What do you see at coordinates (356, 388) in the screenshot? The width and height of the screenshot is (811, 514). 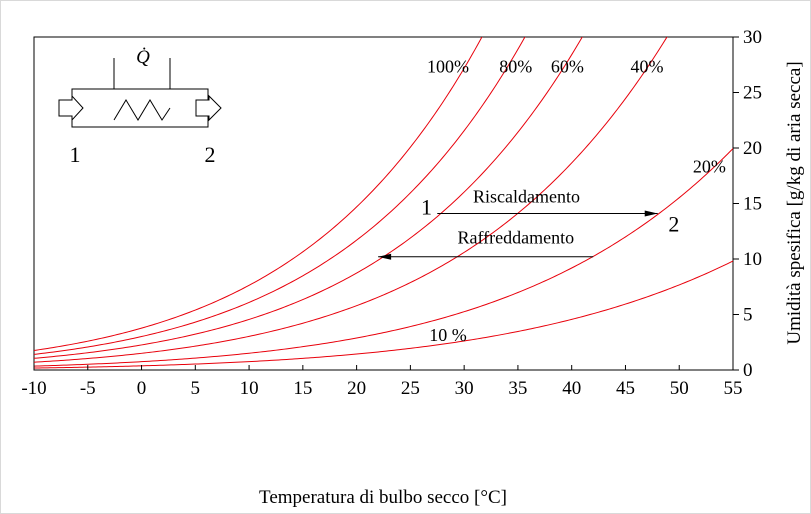 I see `x-tick-label: 20` at bounding box center [356, 388].